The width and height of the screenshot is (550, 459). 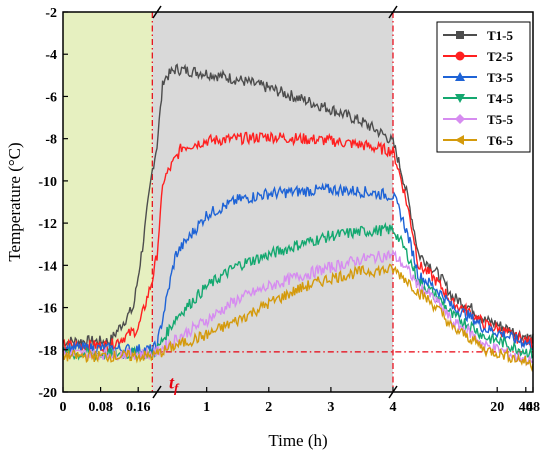 What do you see at coordinates (47, 182) in the screenshot?
I see `y-tick-label: -10` at bounding box center [47, 182].